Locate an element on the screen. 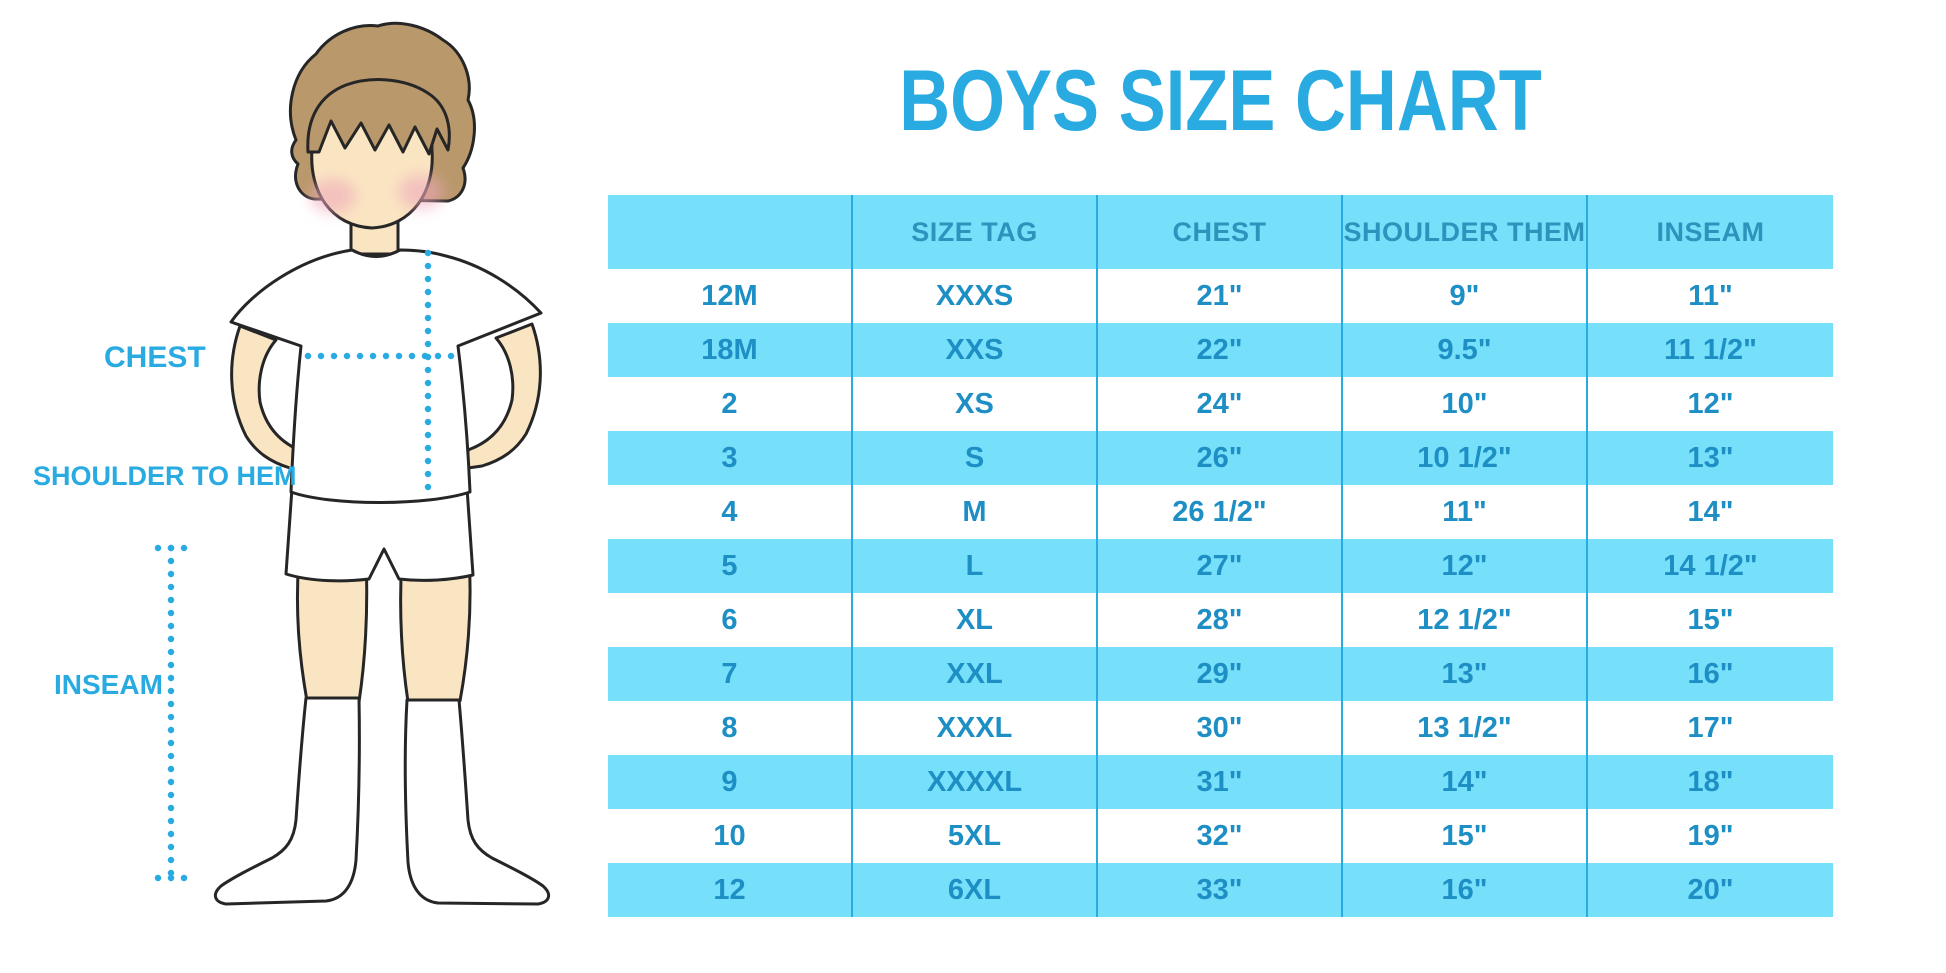 Image resolution: width=1946 pixels, height=973 pixels. value-cell: XS is located at coordinates (975, 404).